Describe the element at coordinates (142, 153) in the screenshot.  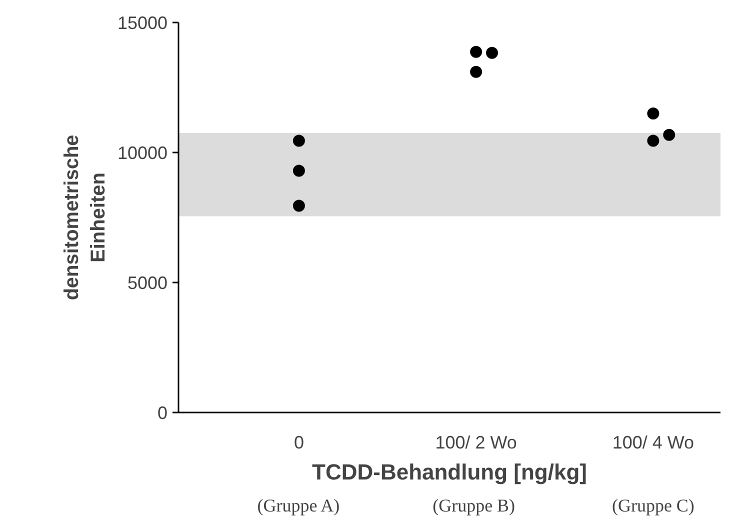
I see `y-tick-label: 10000` at that location.